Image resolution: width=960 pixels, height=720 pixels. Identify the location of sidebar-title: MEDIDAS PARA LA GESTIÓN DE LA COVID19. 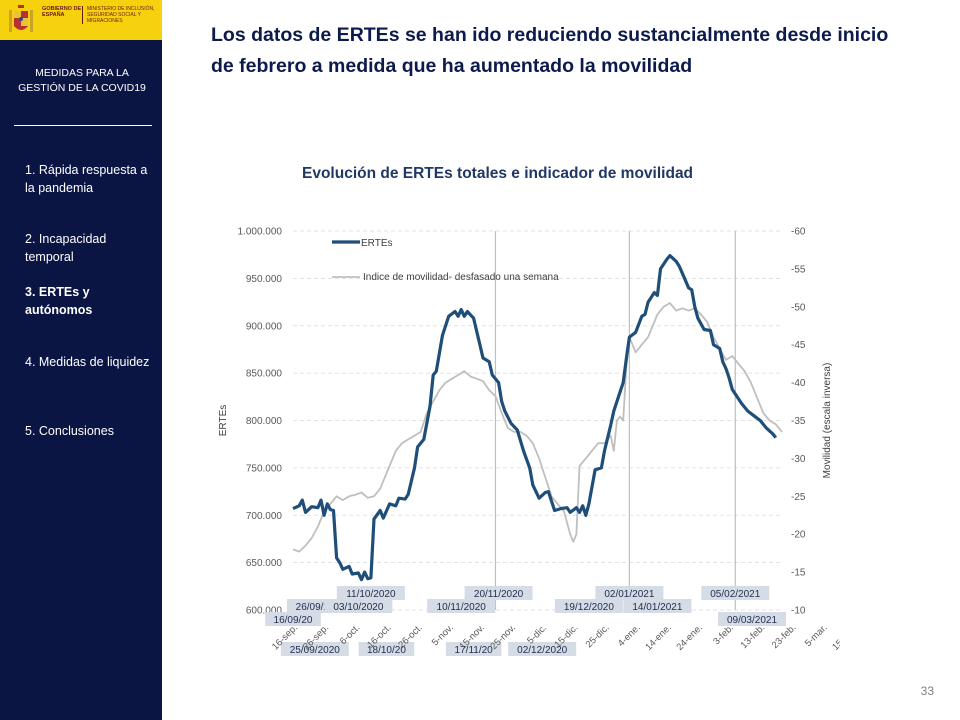
(82, 80).